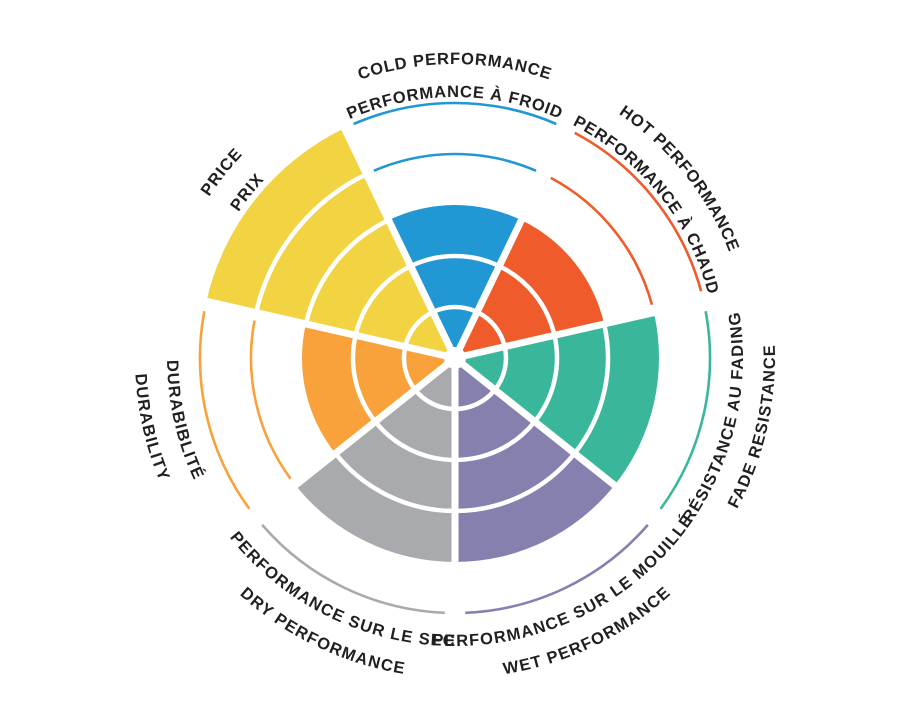  Describe the element at coordinates (455, 358) in the screenshot. I see `wheel-hub` at that location.